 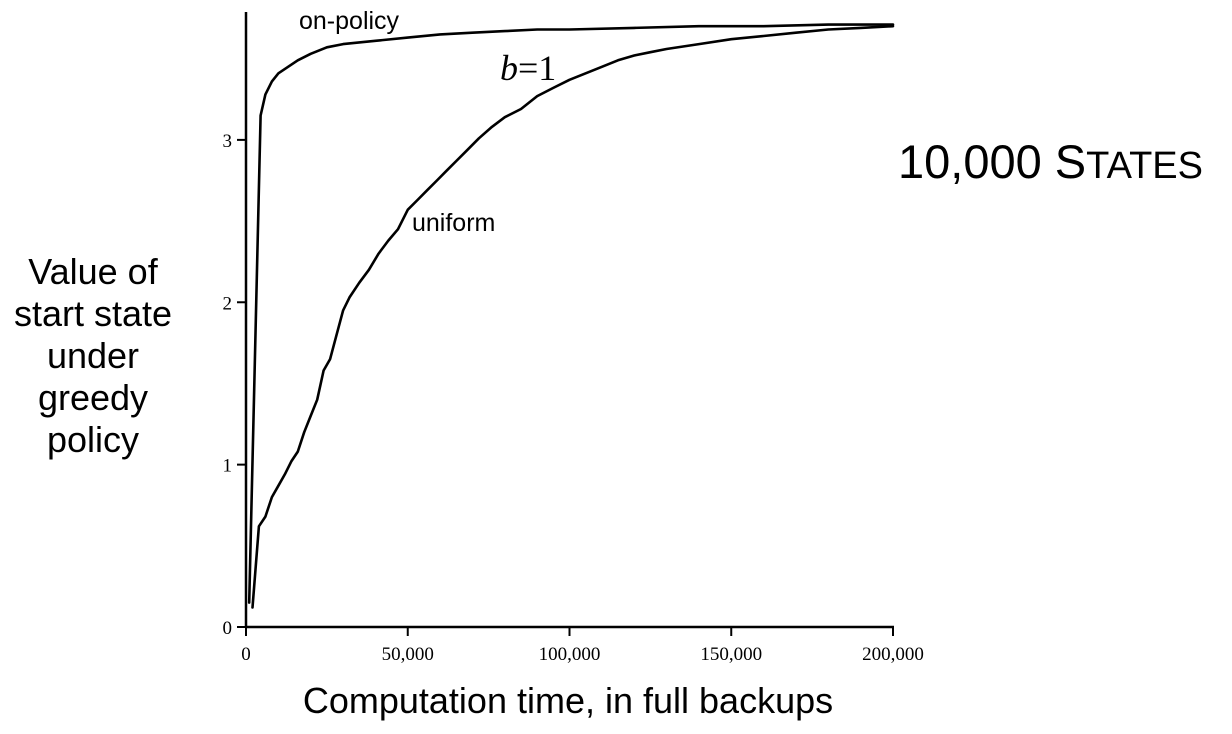 What do you see at coordinates (397, 122) in the screenshot?
I see `series-labels: on-policy uniform` at bounding box center [397, 122].